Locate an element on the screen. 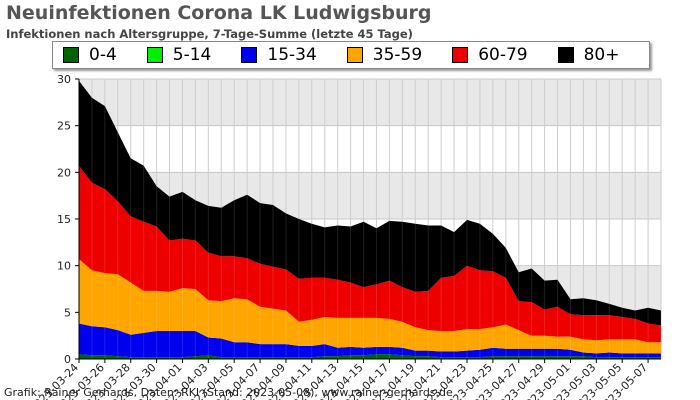 This screenshot has width=700, height=400. y-tick-label: 0 is located at coordinates (67, 359).